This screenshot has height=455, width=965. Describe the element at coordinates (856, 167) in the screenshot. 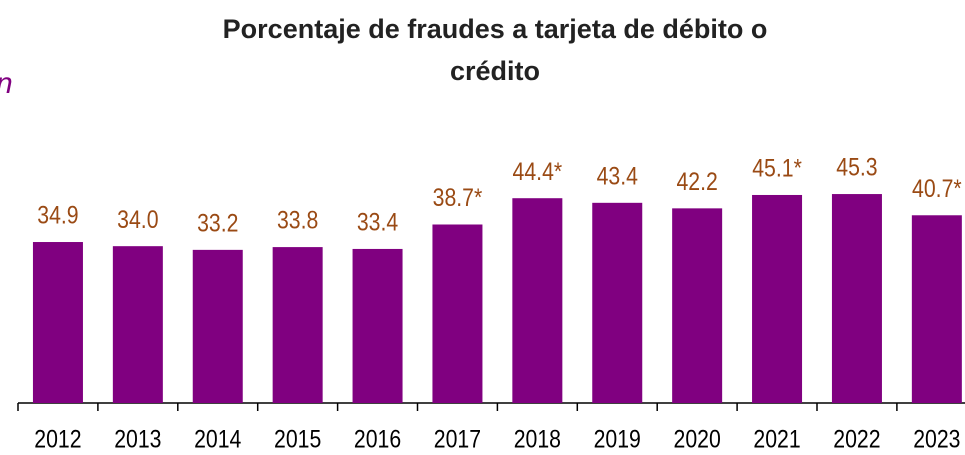

I see `value-label: 45.3` at that location.